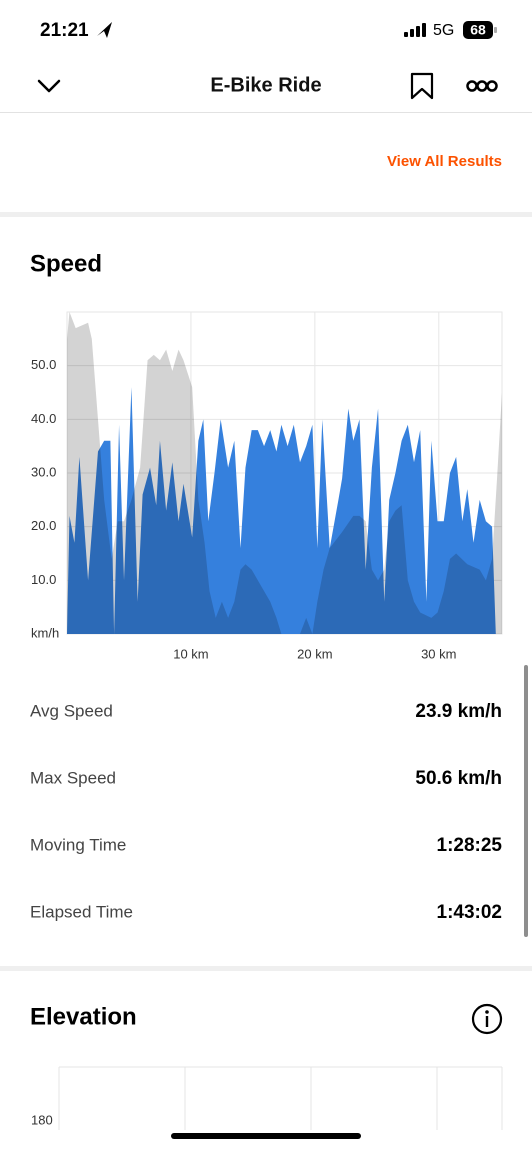  Describe the element at coordinates (81, 911) in the screenshot. I see `stat-label: Elapsed Time` at that location.